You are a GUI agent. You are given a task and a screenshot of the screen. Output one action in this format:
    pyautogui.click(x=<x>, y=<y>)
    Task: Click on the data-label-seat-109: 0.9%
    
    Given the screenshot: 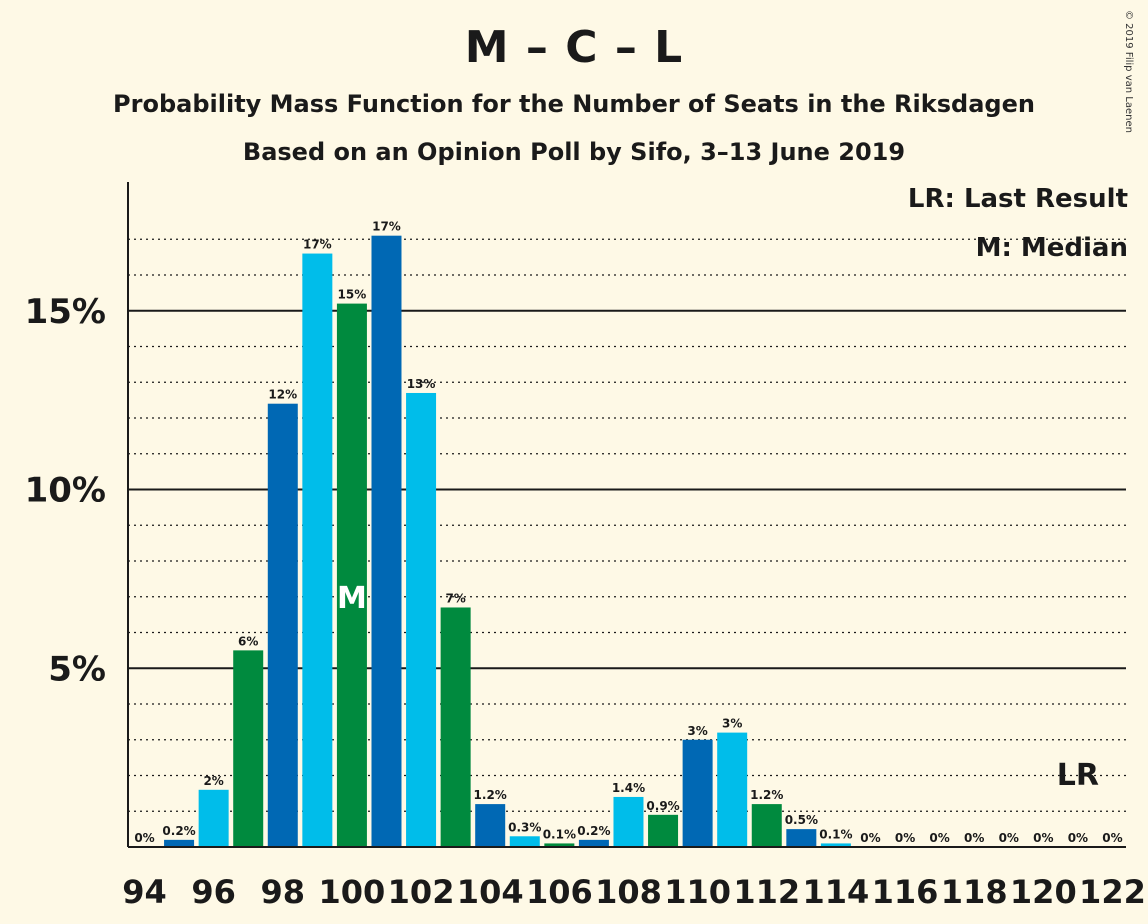 What is the action you would take?
    pyautogui.click(x=662, y=806)
    